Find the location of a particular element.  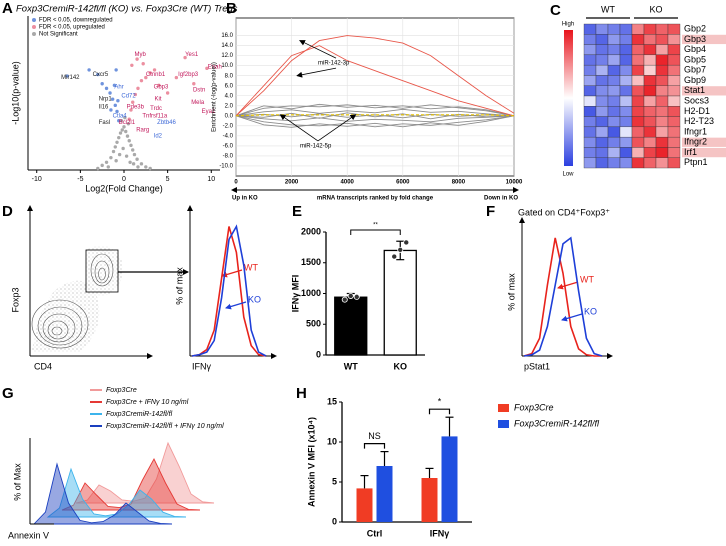

x-tick-label: WT is located at coordinates (351, 366).